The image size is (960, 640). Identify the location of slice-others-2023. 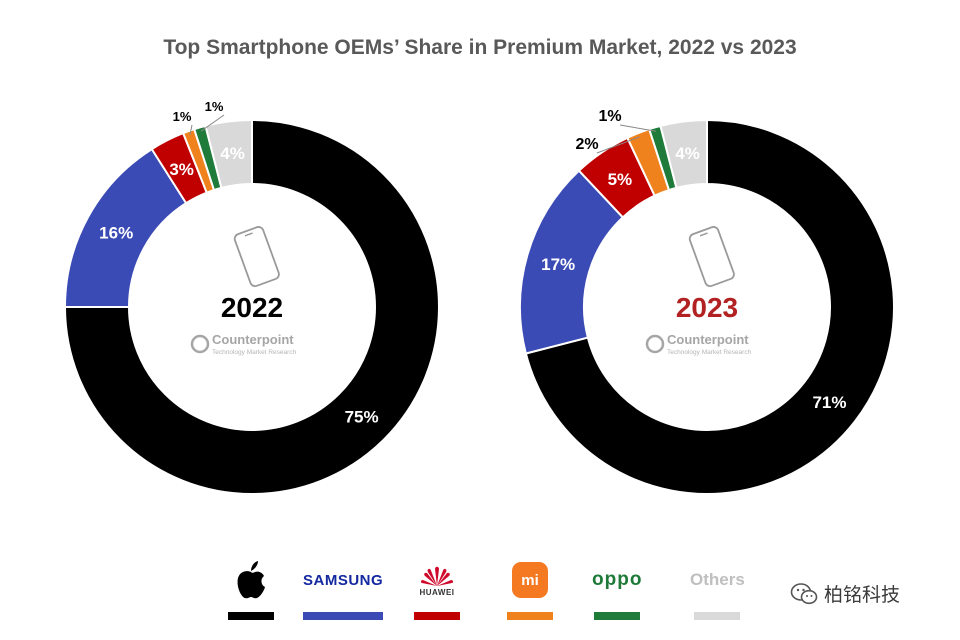
(683, 154).